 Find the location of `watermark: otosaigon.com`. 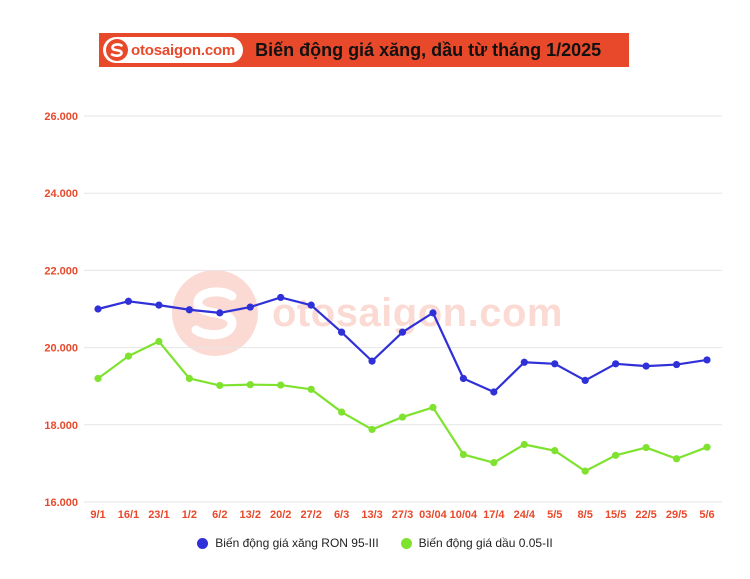

watermark: otosaigon.com is located at coordinates (390, 313).